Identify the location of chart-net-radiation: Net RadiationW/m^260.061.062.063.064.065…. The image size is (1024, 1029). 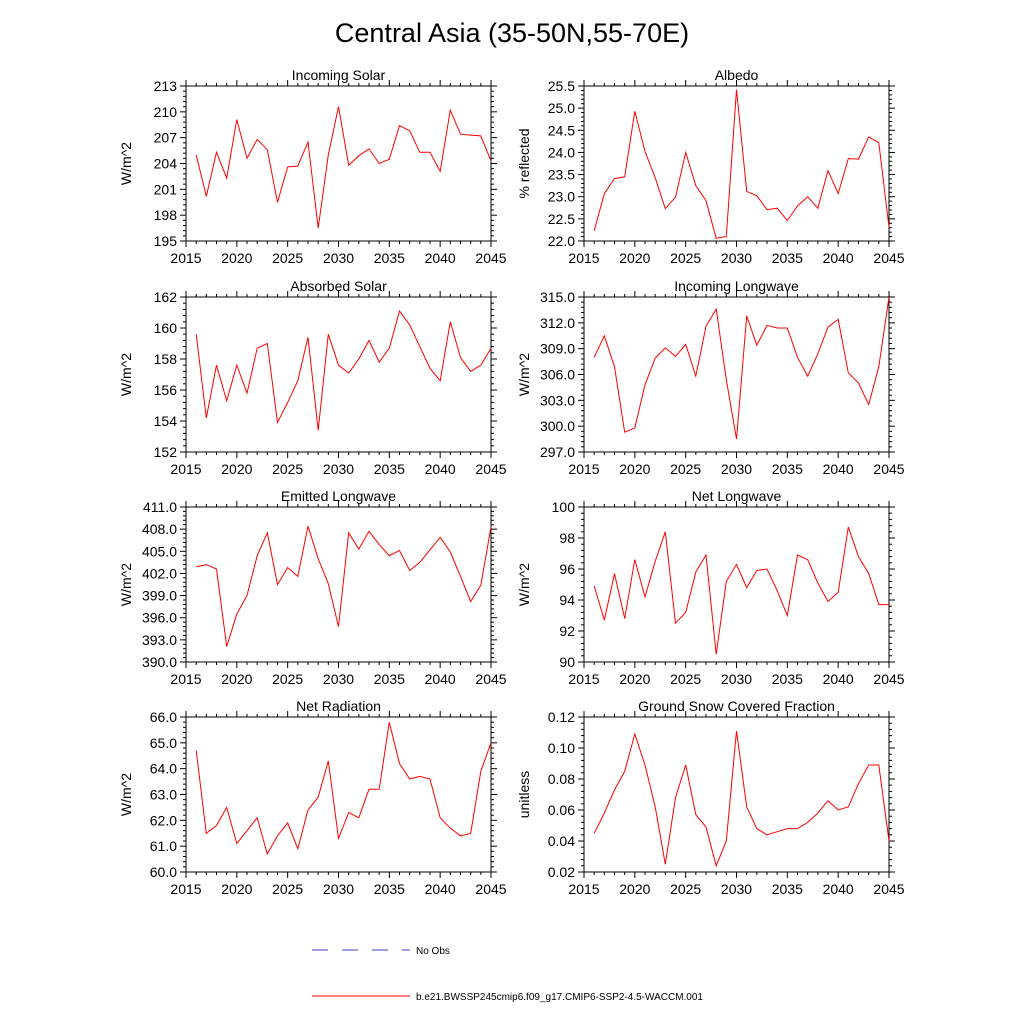
(312, 797).